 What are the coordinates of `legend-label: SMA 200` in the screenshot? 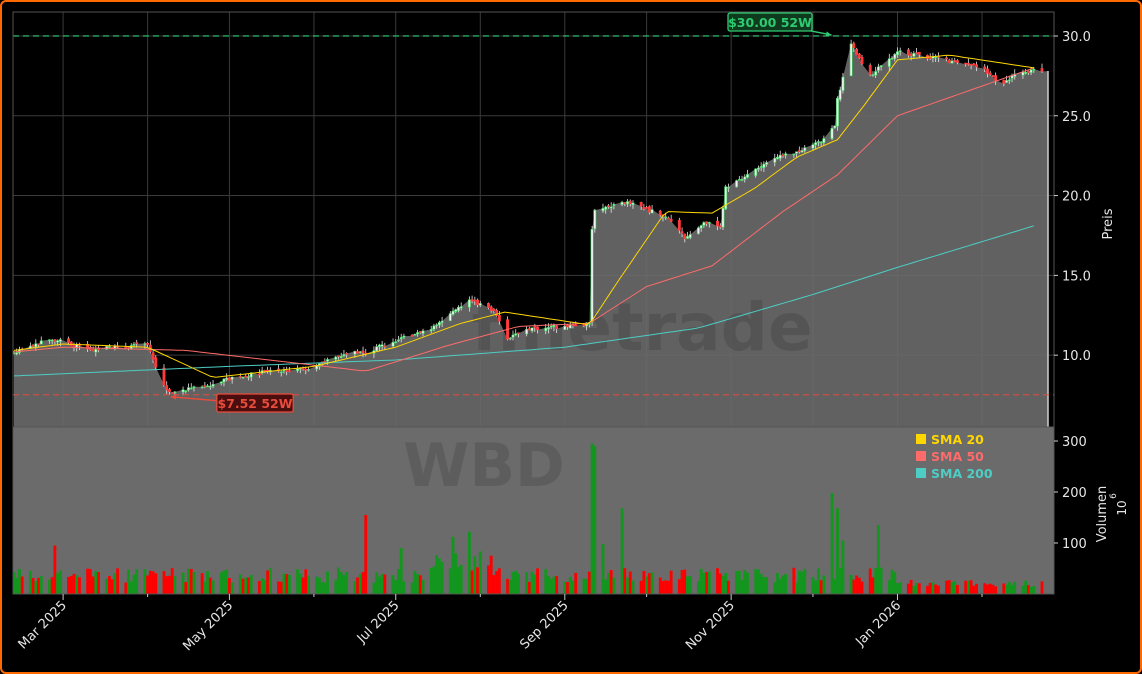 It's located at (962, 473).